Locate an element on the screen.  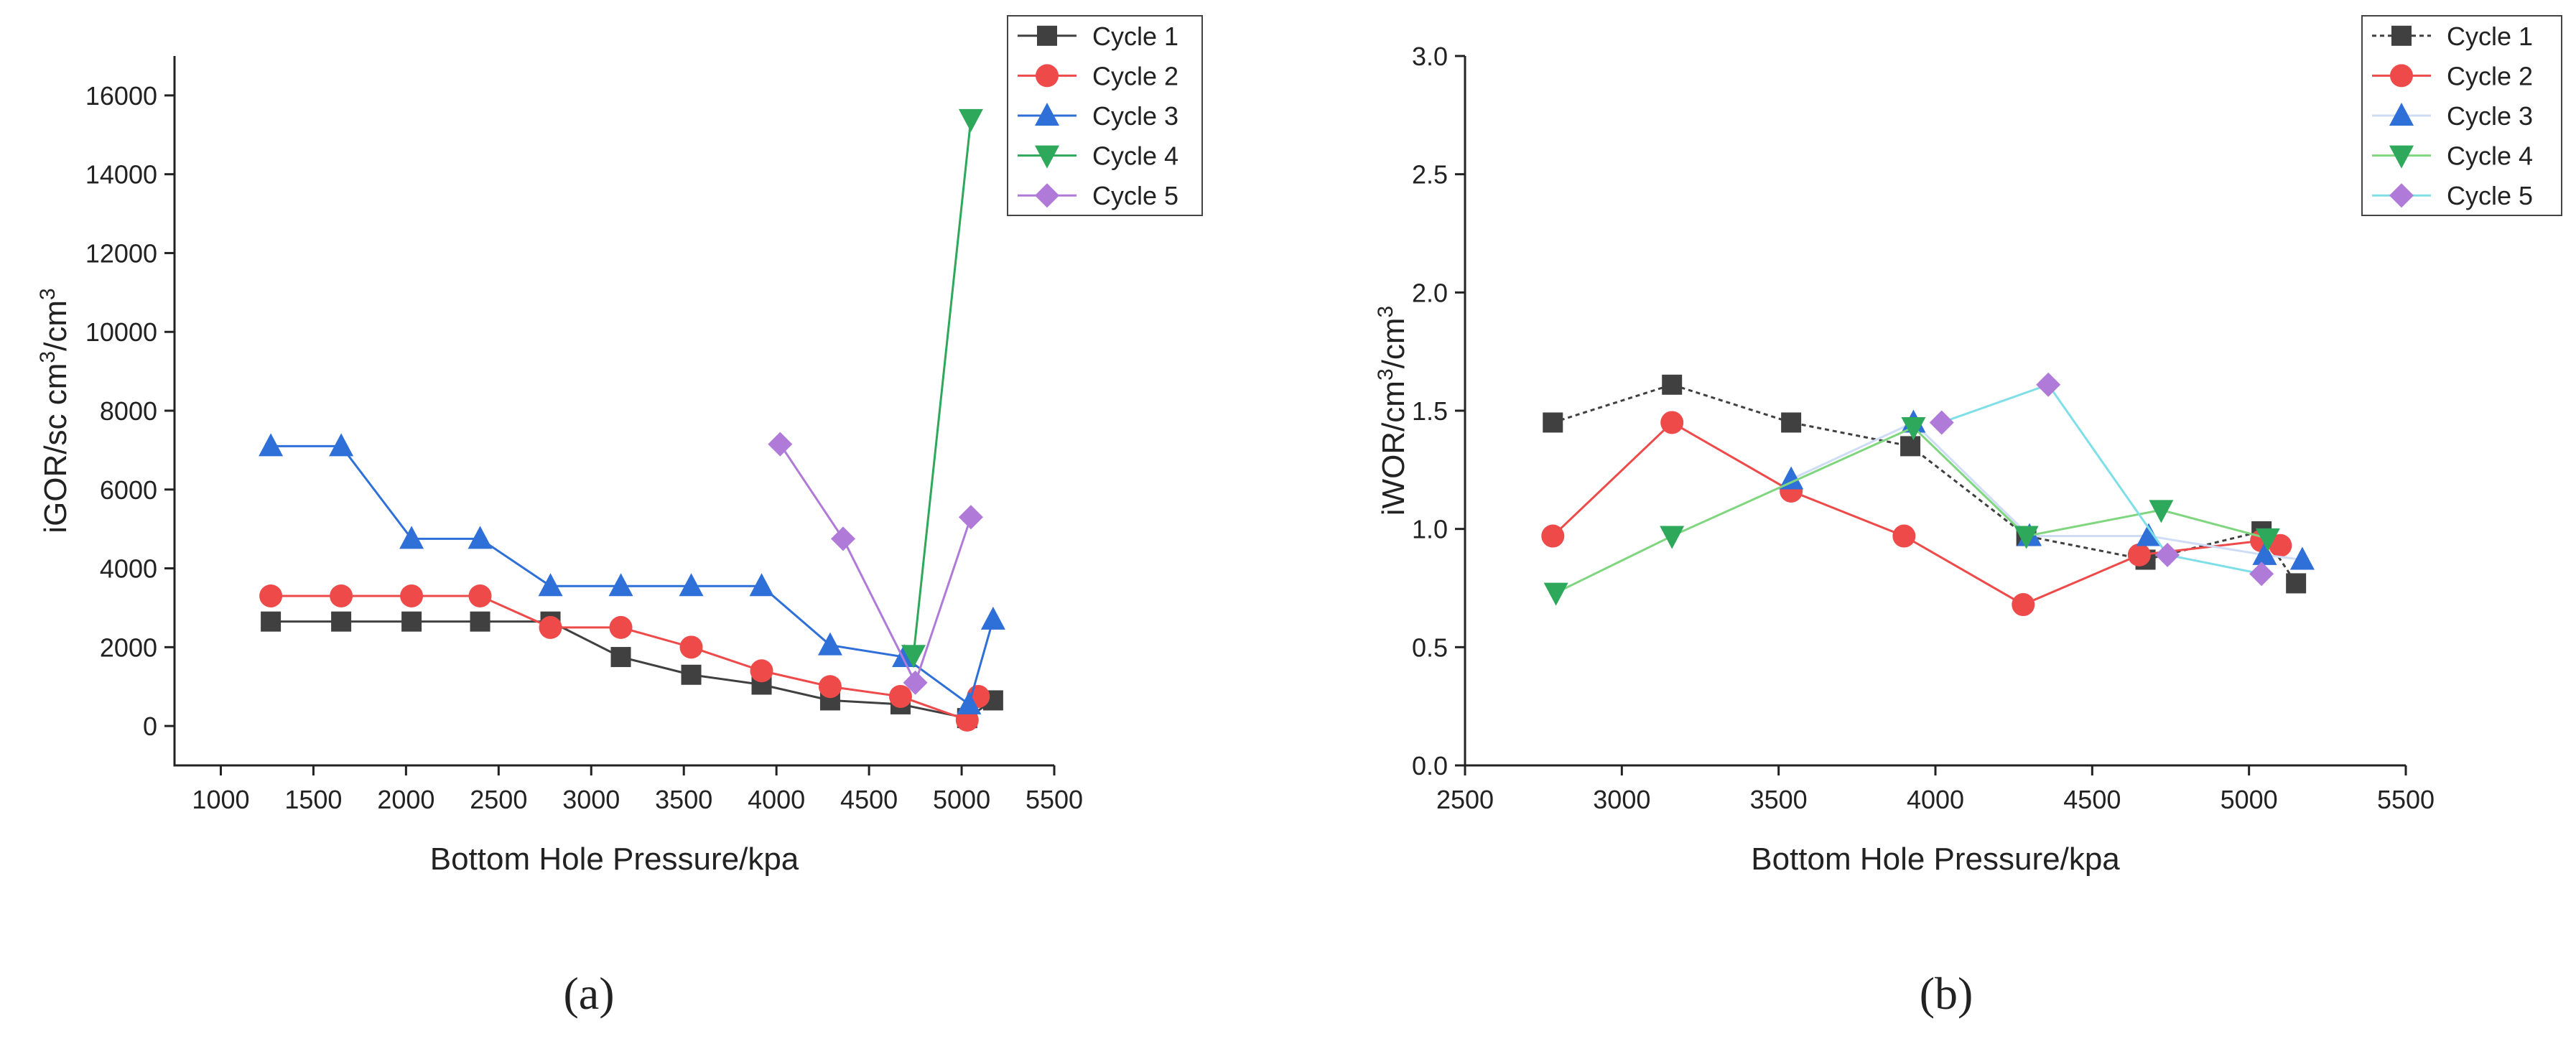
y-tick-label: 10000 is located at coordinates (121, 332).